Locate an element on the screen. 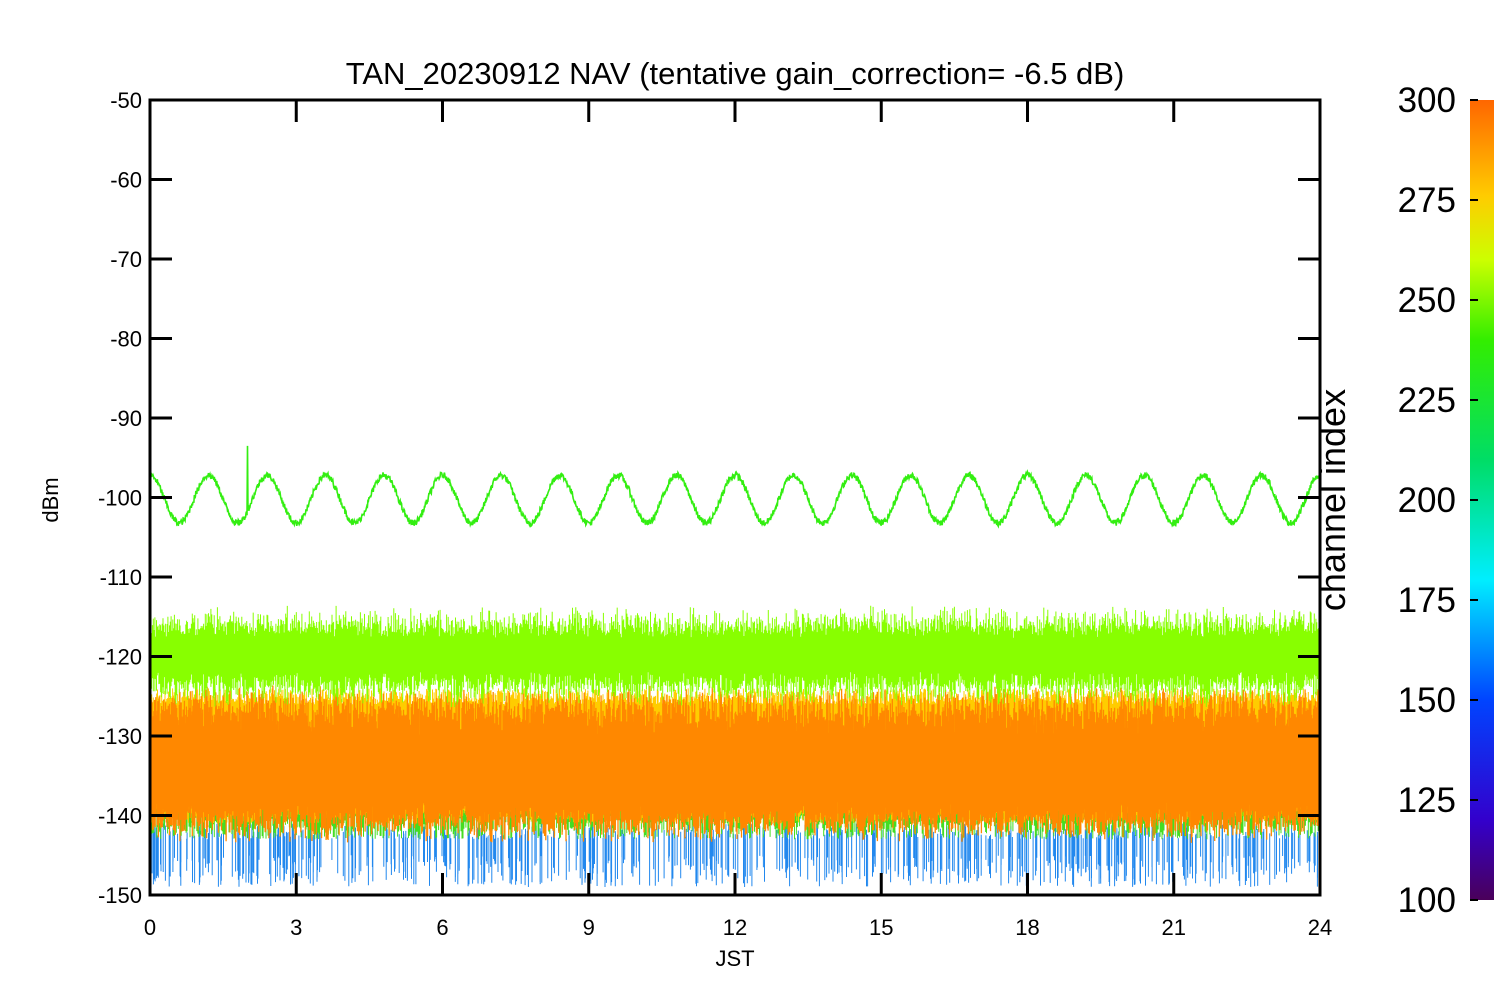  series-sinusoid-line is located at coordinates (735, 487).